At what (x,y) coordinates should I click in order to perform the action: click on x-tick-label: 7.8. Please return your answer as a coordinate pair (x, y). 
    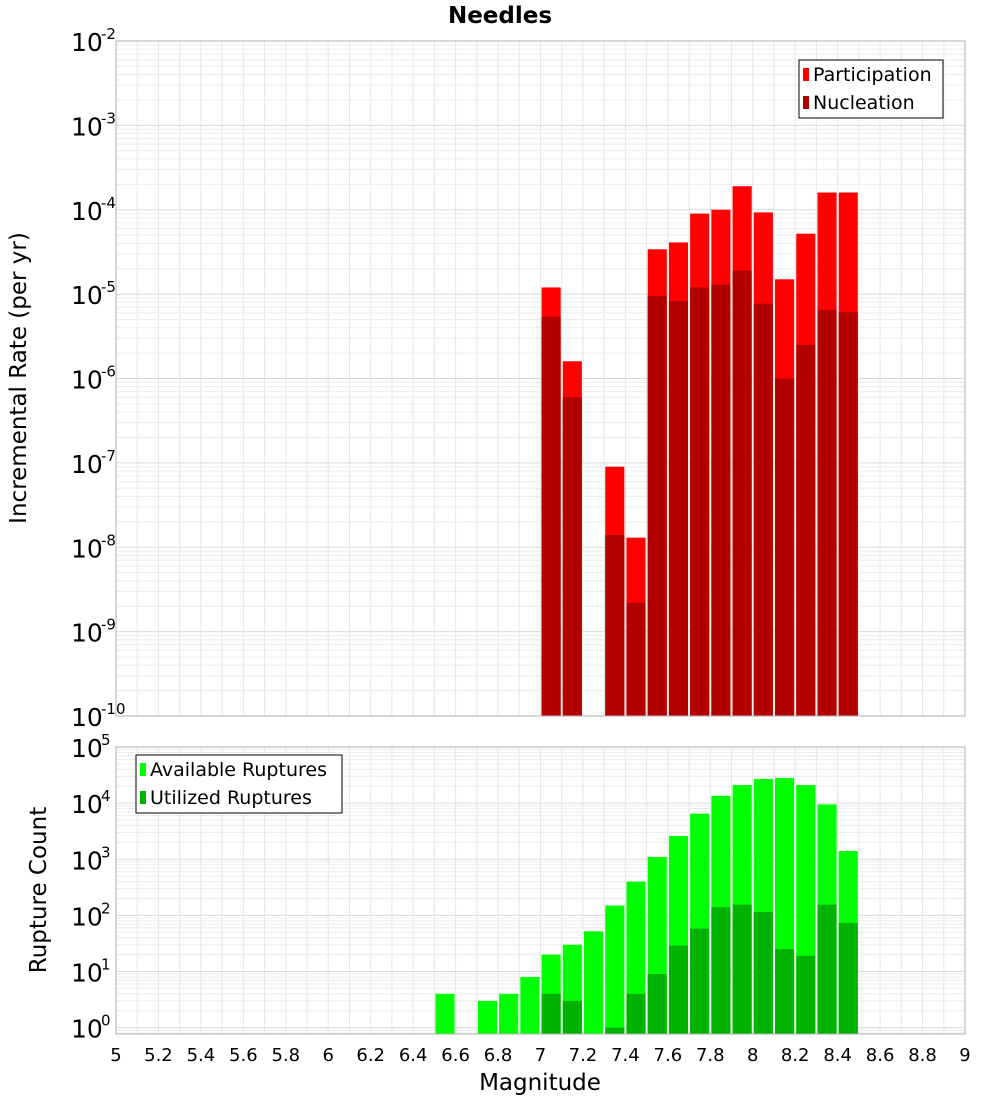
    Looking at the image, I should click on (710, 1055).